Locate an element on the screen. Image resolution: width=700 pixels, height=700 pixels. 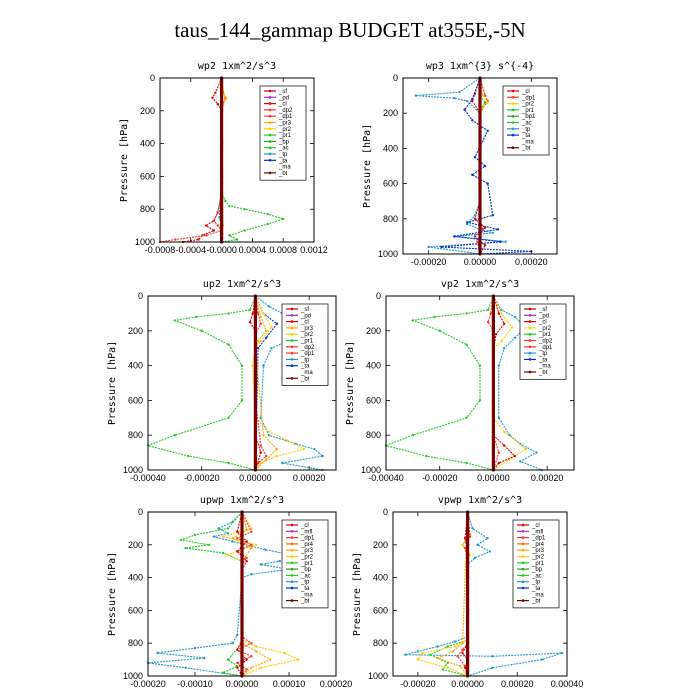
panel-2-ytick-label: 800 is located at coordinates (390, 219).